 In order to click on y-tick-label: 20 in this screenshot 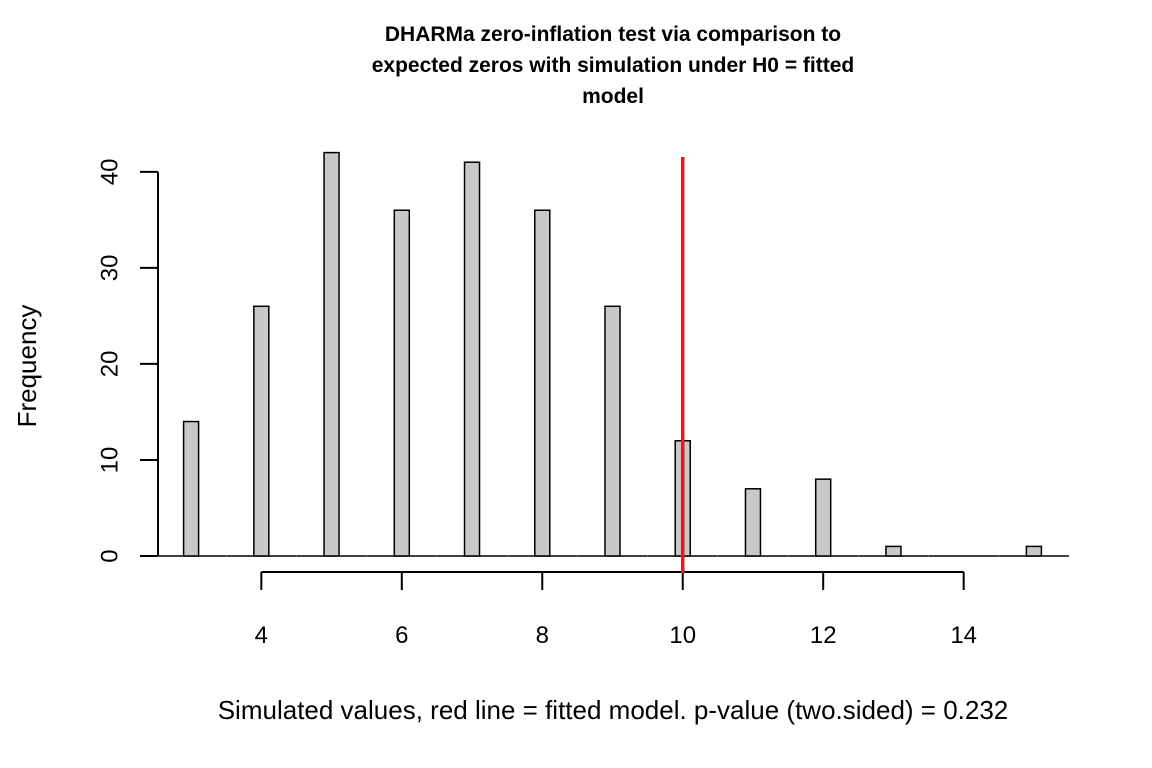, I will do `click(110, 364)`.